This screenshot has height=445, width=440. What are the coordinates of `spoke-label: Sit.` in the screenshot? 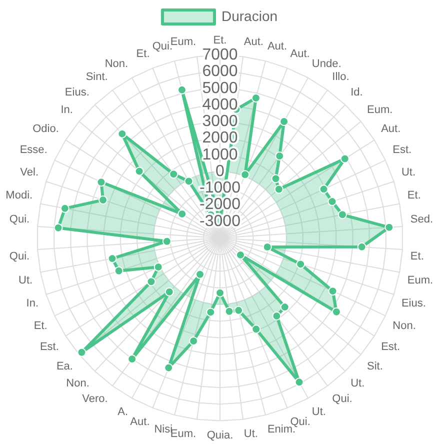 It's located at (375, 366).